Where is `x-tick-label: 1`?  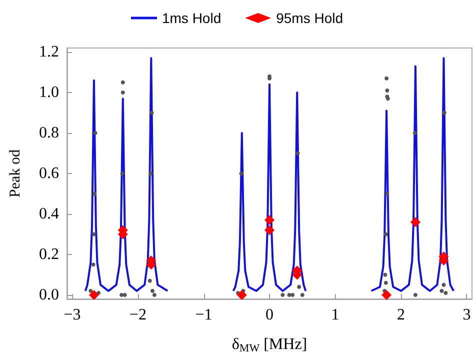 x-tick-label: 1 is located at coordinates (335, 315).